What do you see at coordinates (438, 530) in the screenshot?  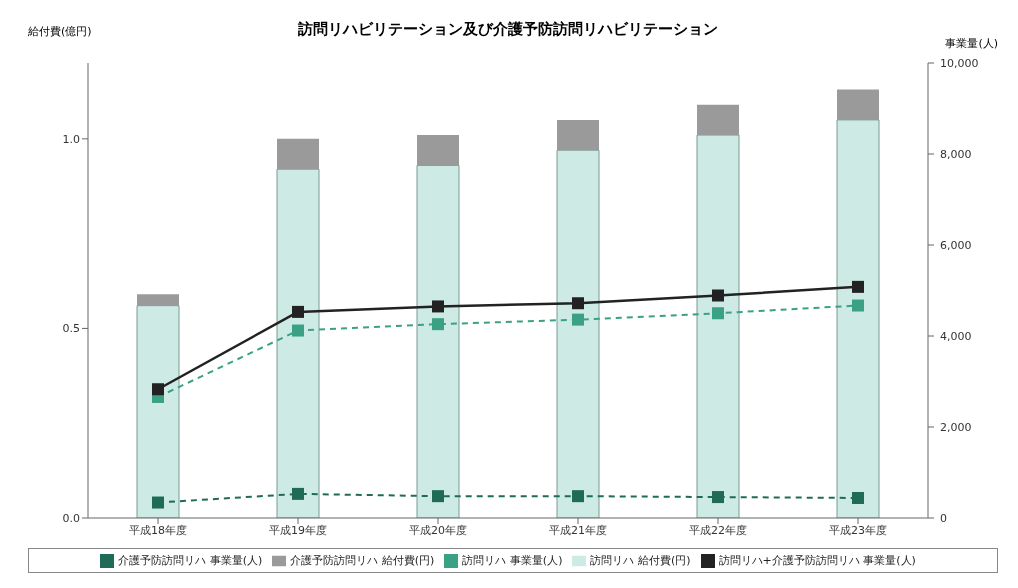 I see `x-tick-label: 平成20年度` at bounding box center [438, 530].